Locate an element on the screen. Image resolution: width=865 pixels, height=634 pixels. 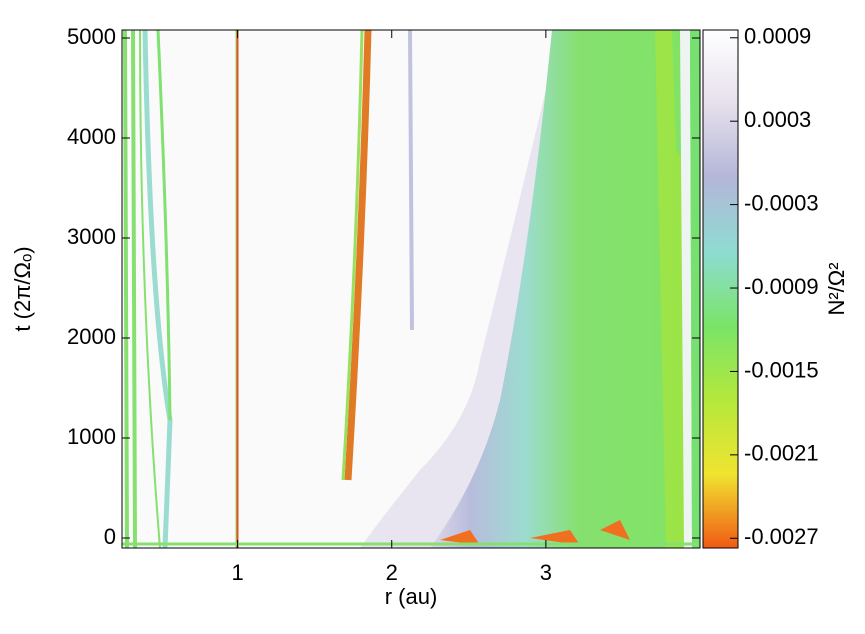
y-tick-label: 5000 is located at coordinates (91, 36).